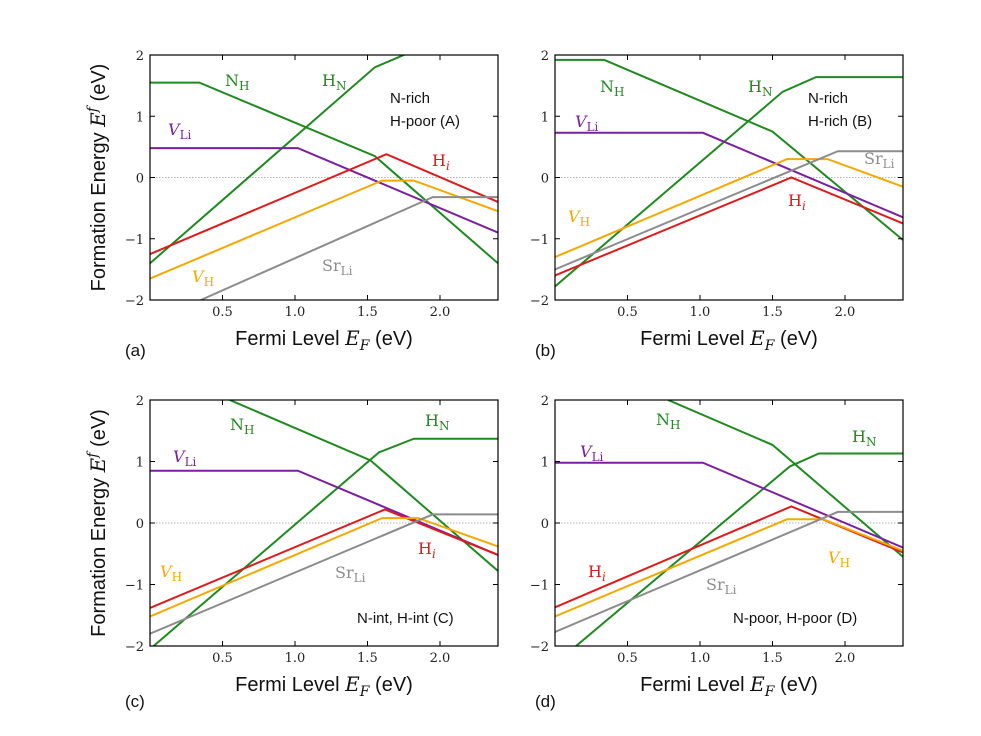 The image size is (981, 736). What do you see at coordinates (545, 701) in the screenshot?
I see `panel-corner-label: (d)` at bounding box center [545, 701].